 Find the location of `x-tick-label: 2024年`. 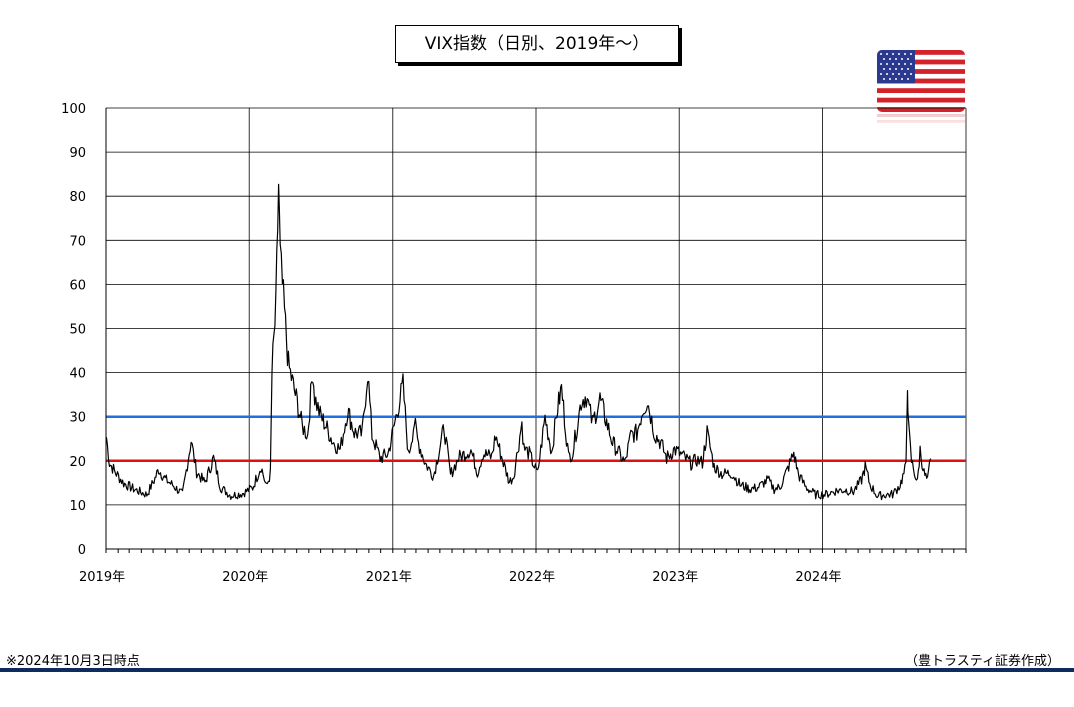

x-tick-label: 2024年 is located at coordinates (818, 577).